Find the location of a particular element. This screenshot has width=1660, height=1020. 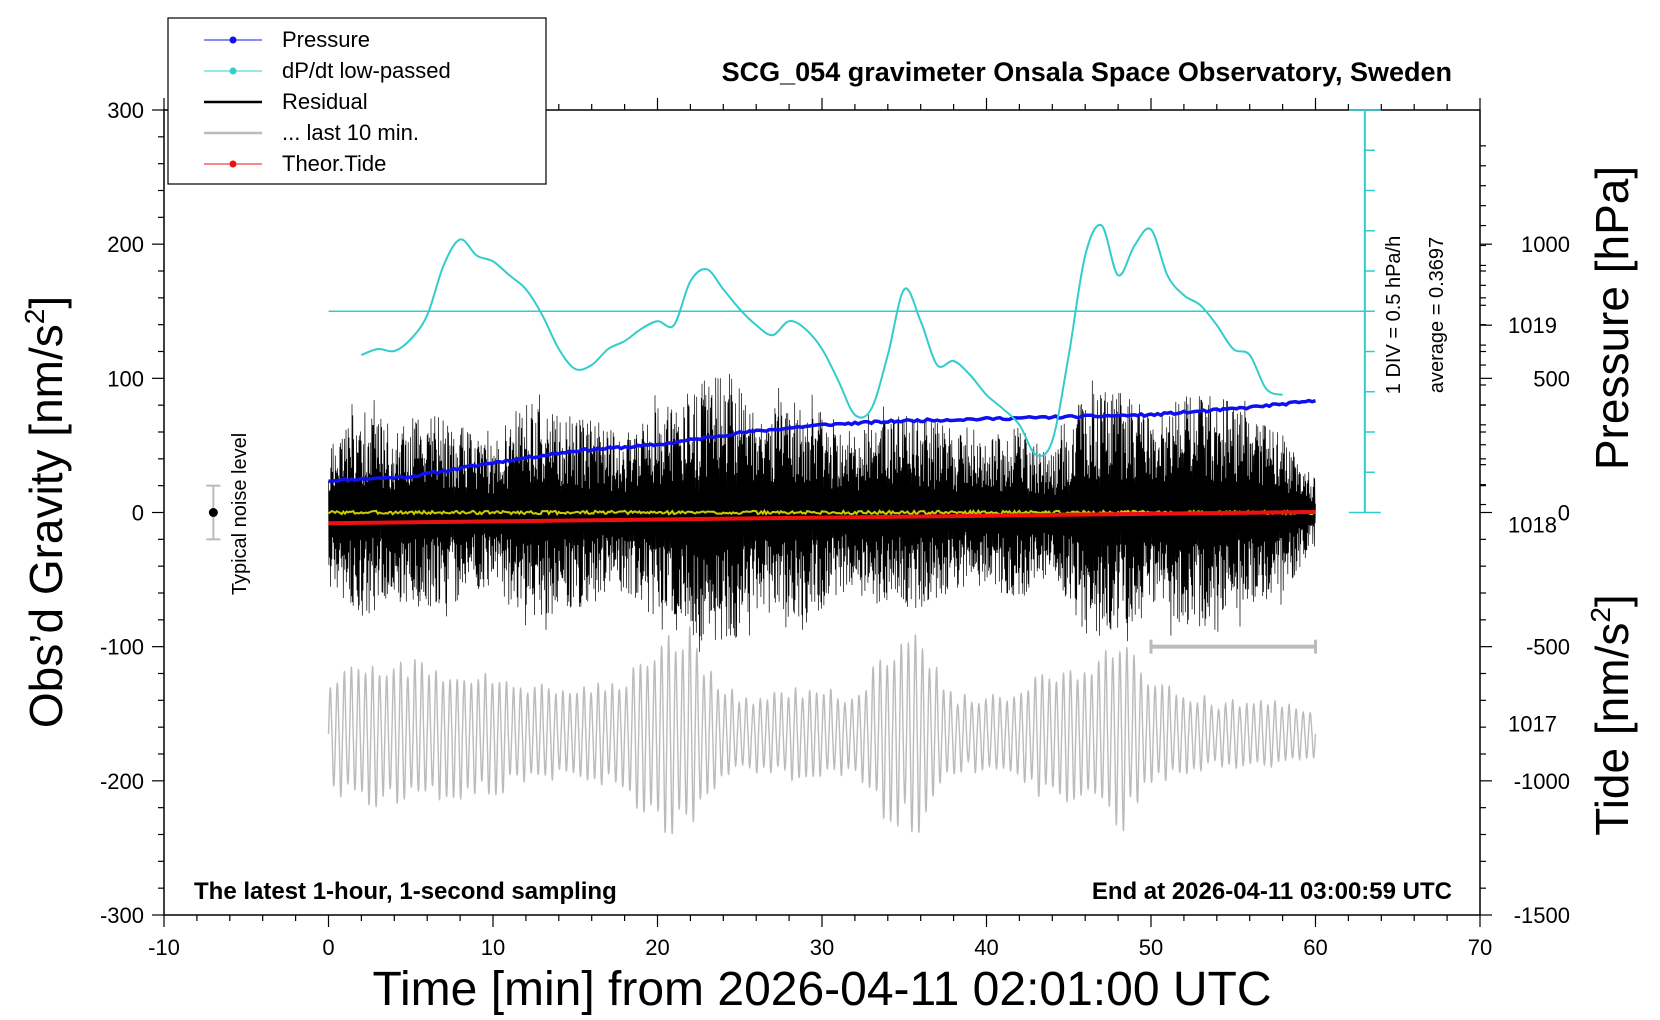

y-axis-label-left: Obs’d Gravity [nm/s2] is located at coordinates (45, 512).